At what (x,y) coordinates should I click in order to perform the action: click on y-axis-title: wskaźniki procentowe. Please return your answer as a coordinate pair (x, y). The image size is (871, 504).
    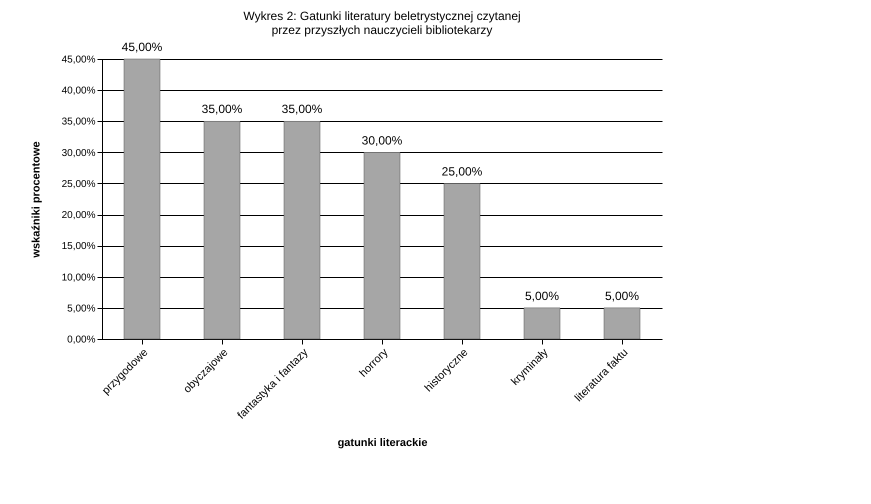
    Looking at the image, I should click on (36, 200).